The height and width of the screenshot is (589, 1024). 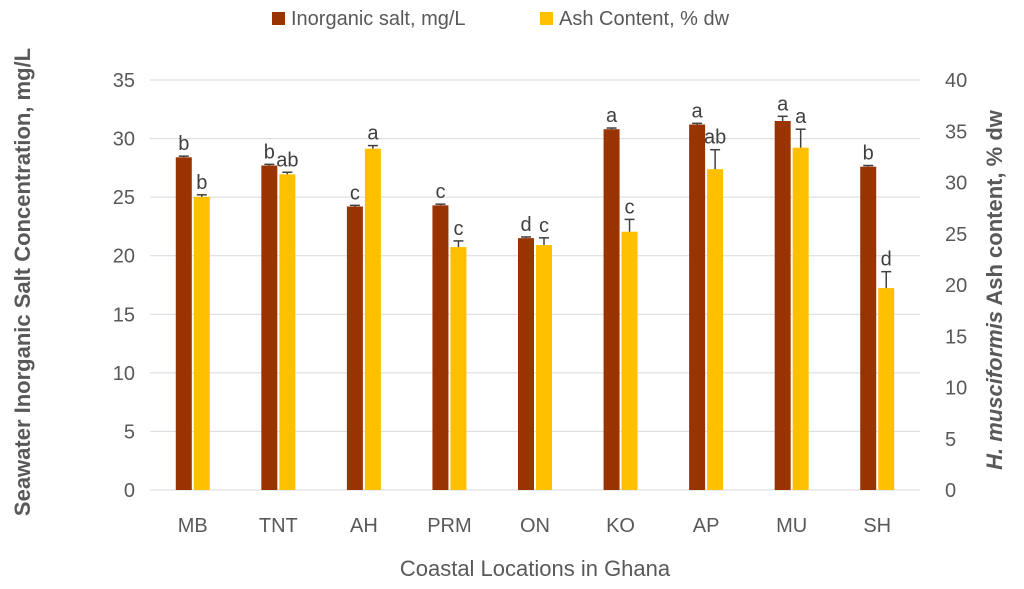 What do you see at coordinates (956, 286) in the screenshot?
I see `y-right-tick-label: 20` at bounding box center [956, 286].